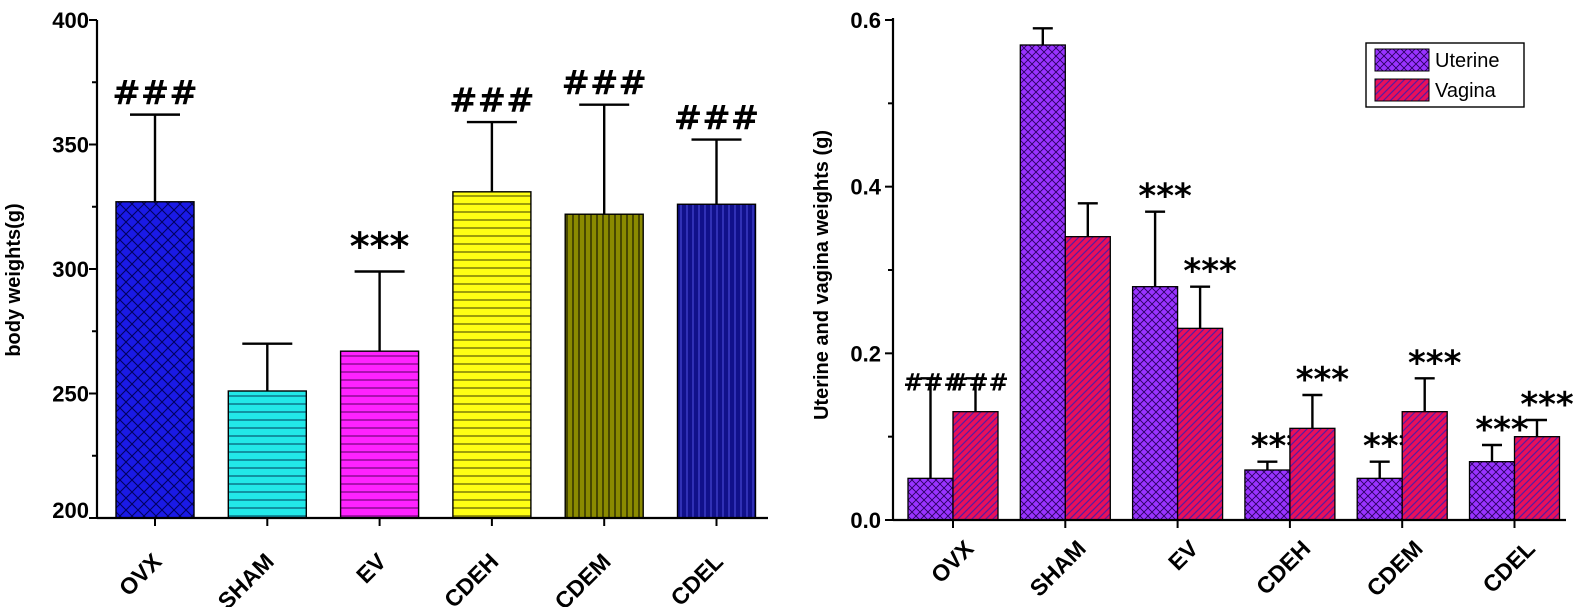 Image resolution: width=1594 pixels, height=607 pixels. I want to click on legend-swatch-uterine, so click(1402, 60).